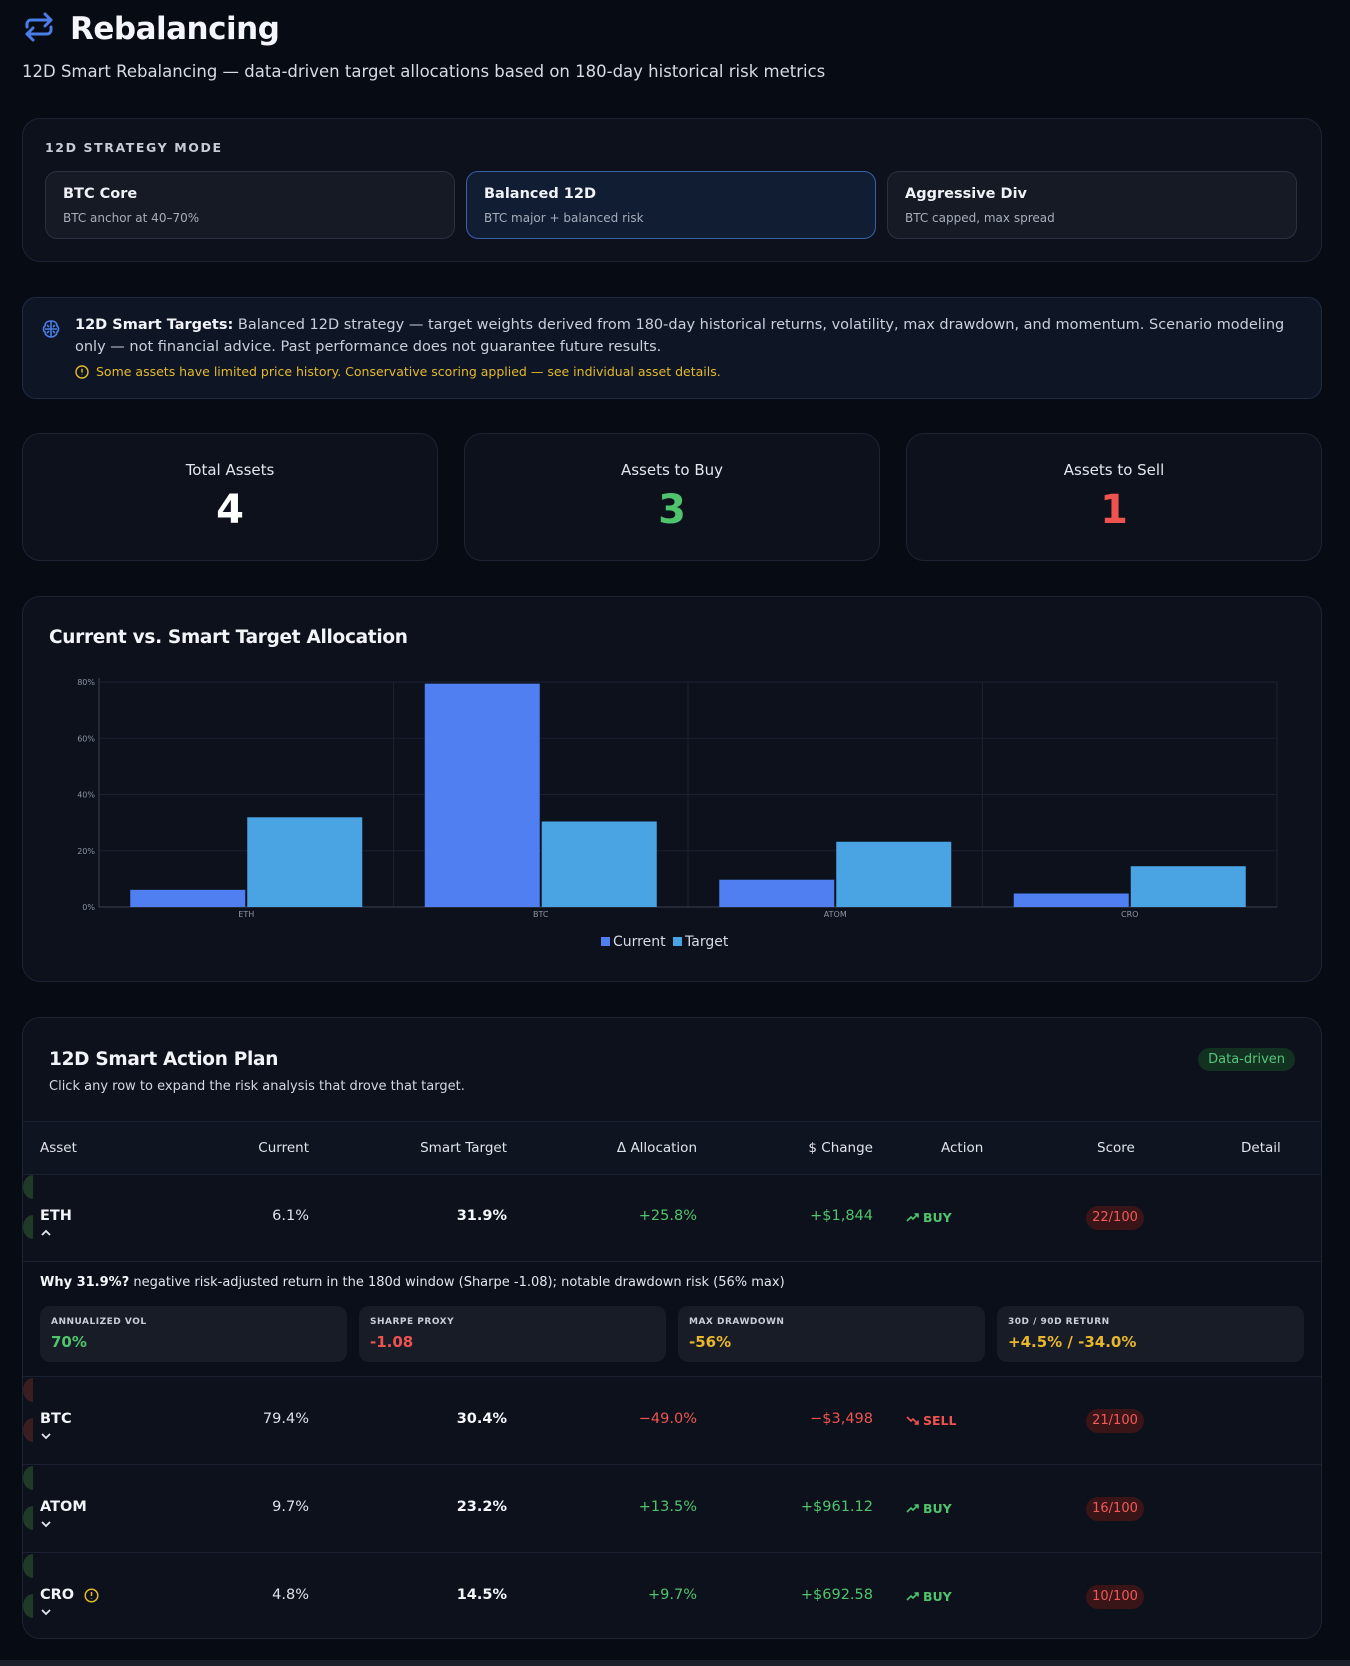 The image size is (1350, 1666). What do you see at coordinates (671, 205) in the screenshot?
I see `mode-option-balanced-12d: Balanced 12D BTC major + balanced risk` at bounding box center [671, 205].